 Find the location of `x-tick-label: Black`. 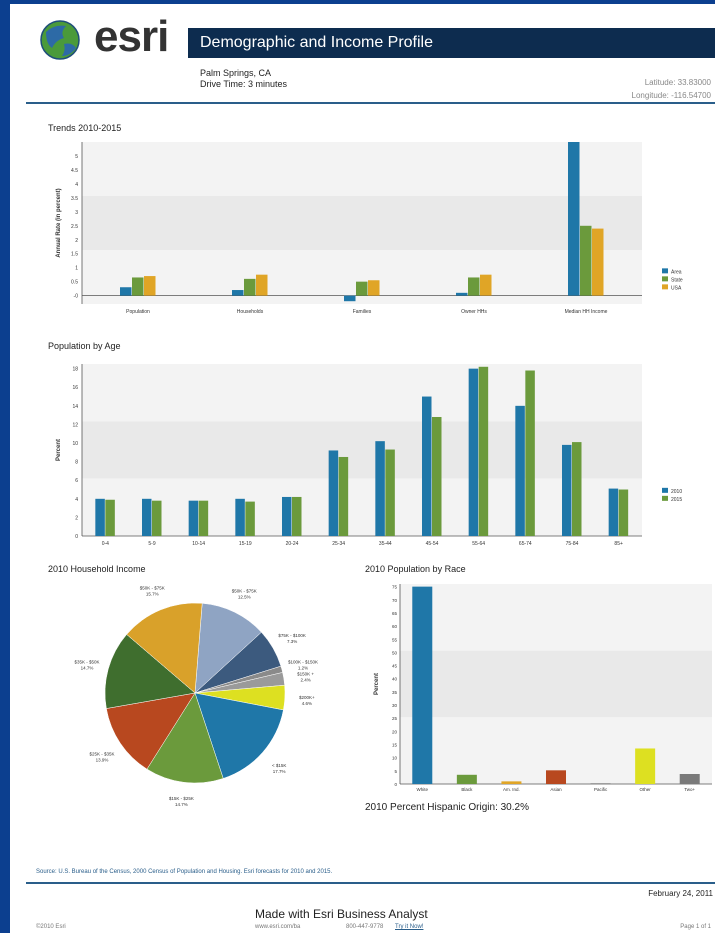

x-tick-label: Black is located at coordinates (467, 789).